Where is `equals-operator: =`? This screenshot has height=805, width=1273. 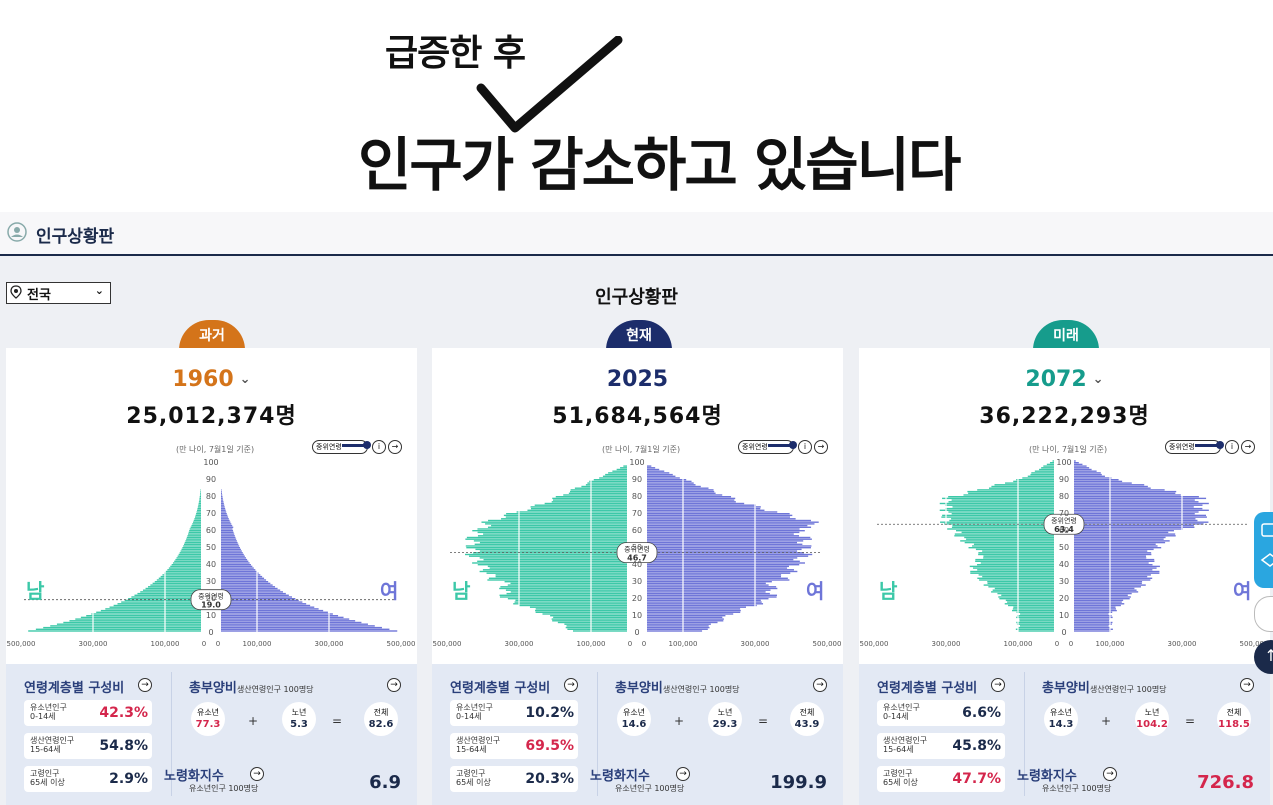
equals-operator: = is located at coordinates (1190, 721).